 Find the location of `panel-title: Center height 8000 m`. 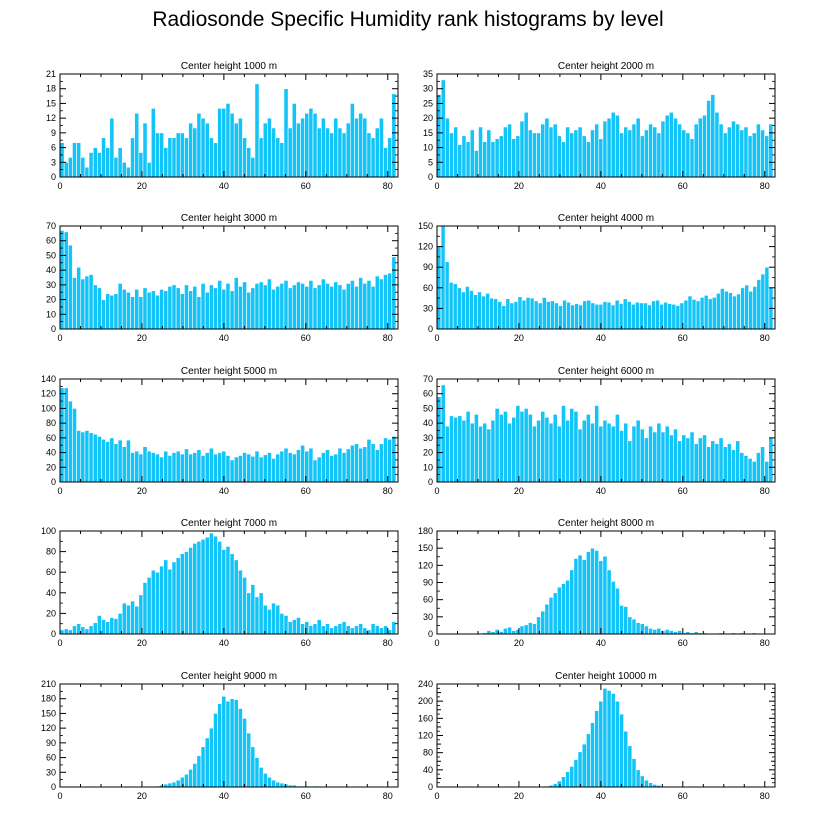

panel-title: Center height 8000 m is located at coordinates (606, 523).